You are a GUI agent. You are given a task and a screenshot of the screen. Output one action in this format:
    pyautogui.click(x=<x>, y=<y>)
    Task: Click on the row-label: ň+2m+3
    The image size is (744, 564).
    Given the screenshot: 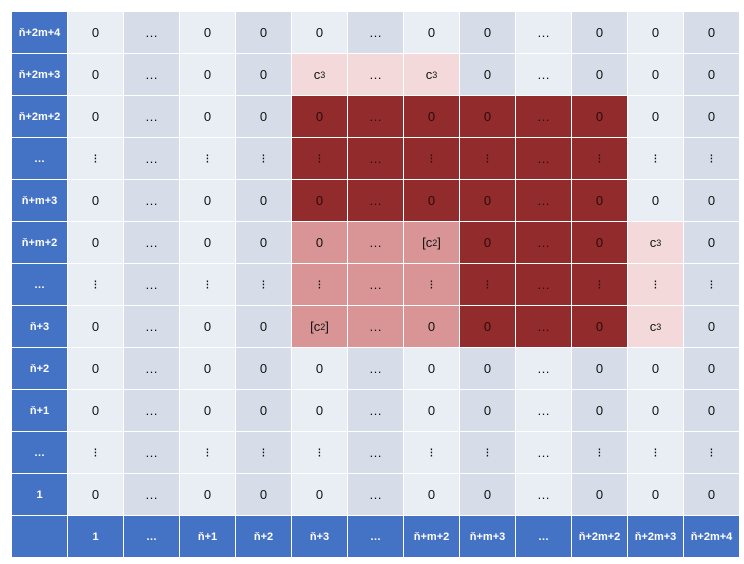 What is the action you would take?
    pyautogui.click(x=40, y=75)
    